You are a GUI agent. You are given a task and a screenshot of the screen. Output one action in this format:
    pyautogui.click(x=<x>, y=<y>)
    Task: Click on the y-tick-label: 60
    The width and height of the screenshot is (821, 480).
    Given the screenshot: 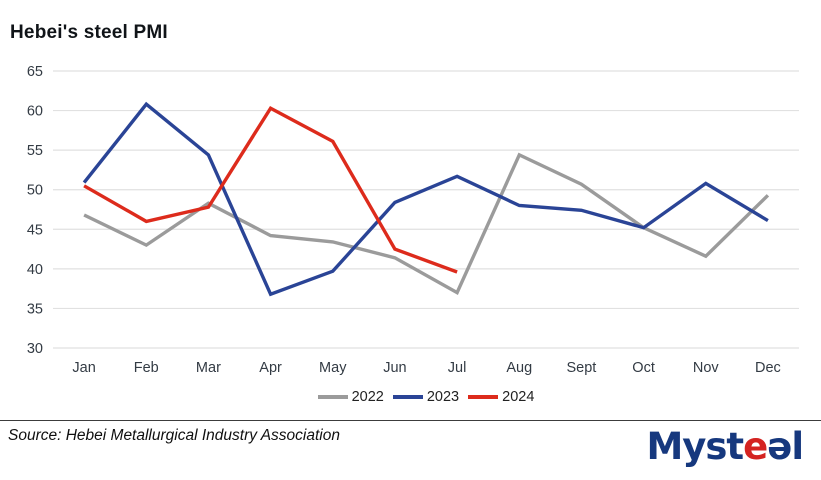 What is the action you would take?
    pyautogui.click(x=35, y=112)
    